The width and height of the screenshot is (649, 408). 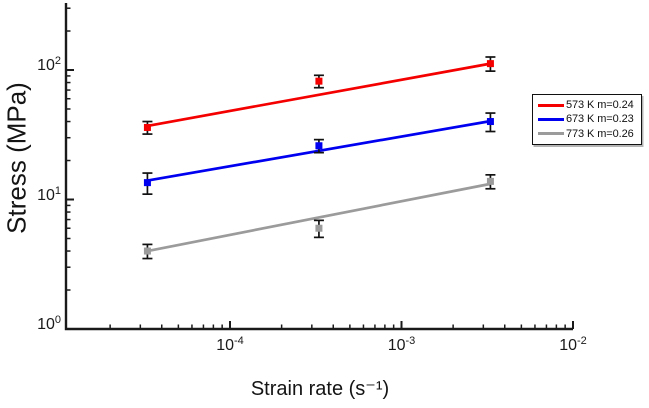 I want to click on y-axis-label: Stress (MPa), so click(x=16, y=158).